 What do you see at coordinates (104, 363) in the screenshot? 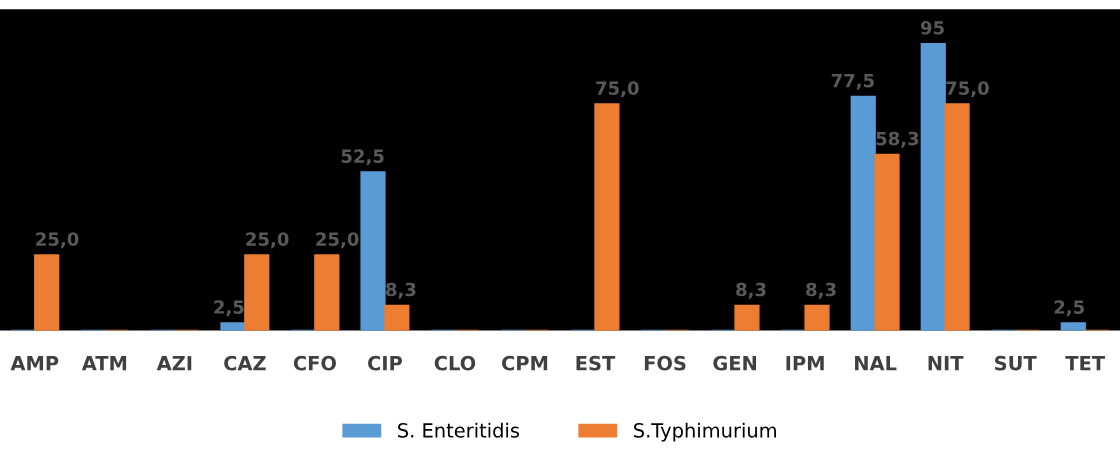
I see `x-tick-label: ATM` at bounding box center [104, 363].